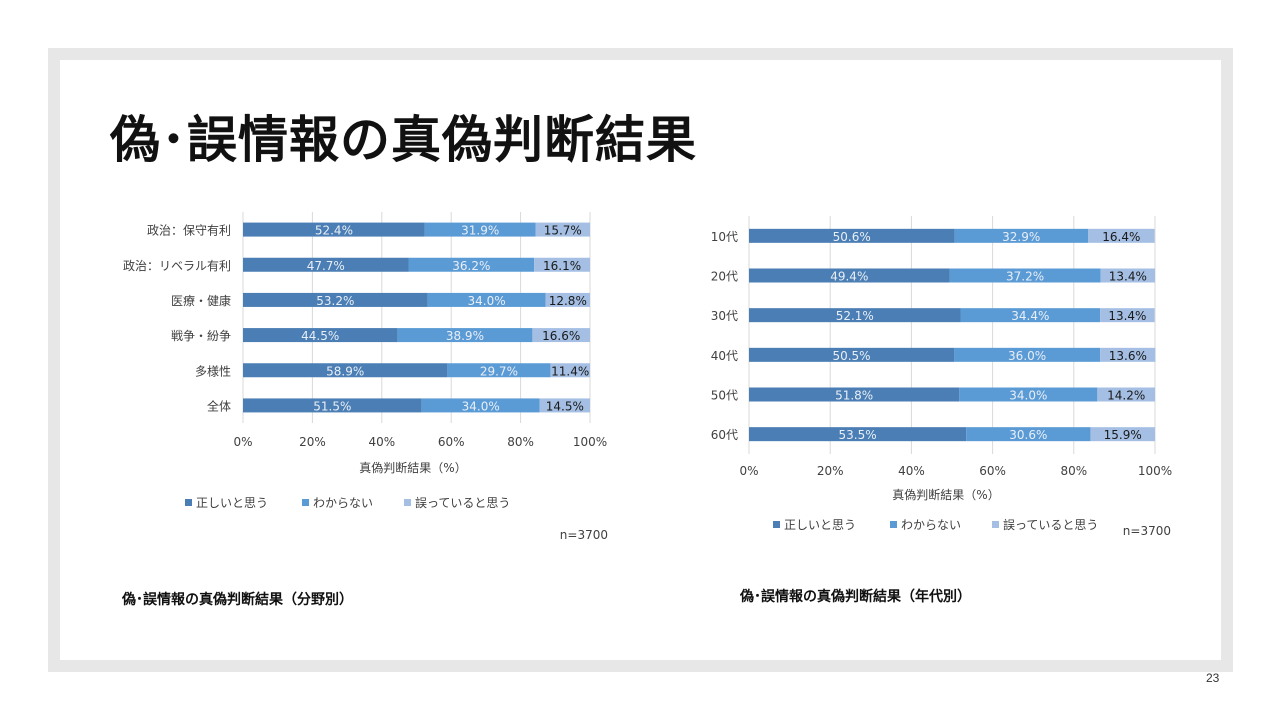 This screenshot has width=1280, height=720. Describe the element at coordinates (213, 371) in the screenshot. I see `category-label: 多様性` at that location.